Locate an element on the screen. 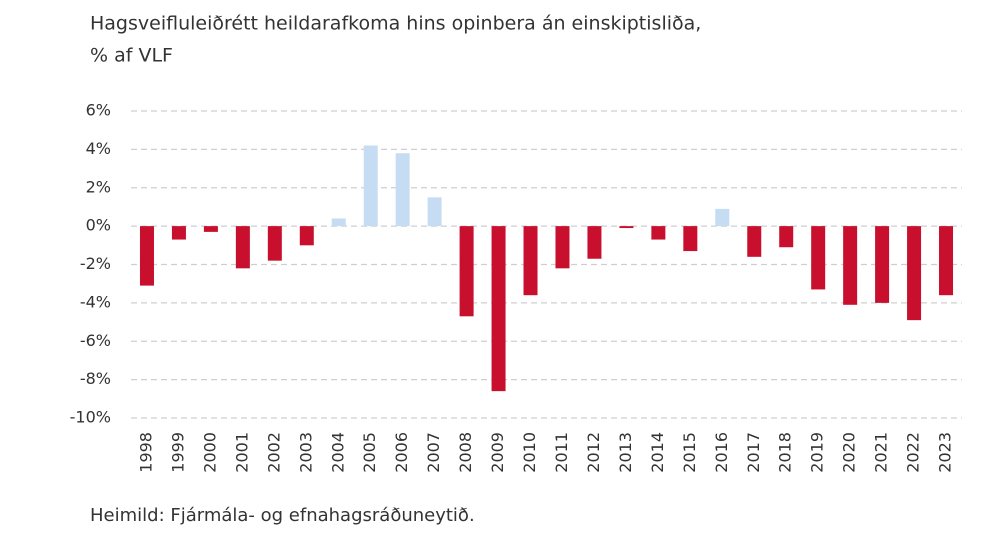 The width and height of the screenshot is (992, 558). x-tick-label: 2014 is located at coordinates (657, 452).